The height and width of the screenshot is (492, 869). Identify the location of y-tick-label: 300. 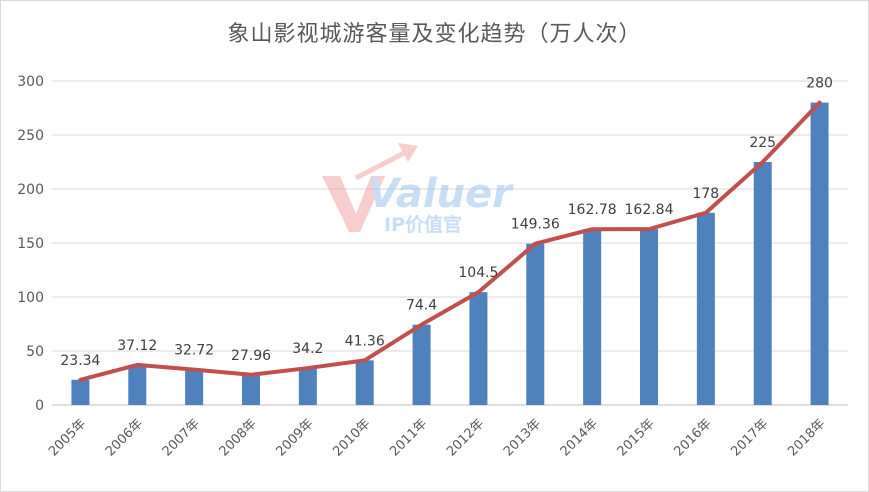
(30, 82).